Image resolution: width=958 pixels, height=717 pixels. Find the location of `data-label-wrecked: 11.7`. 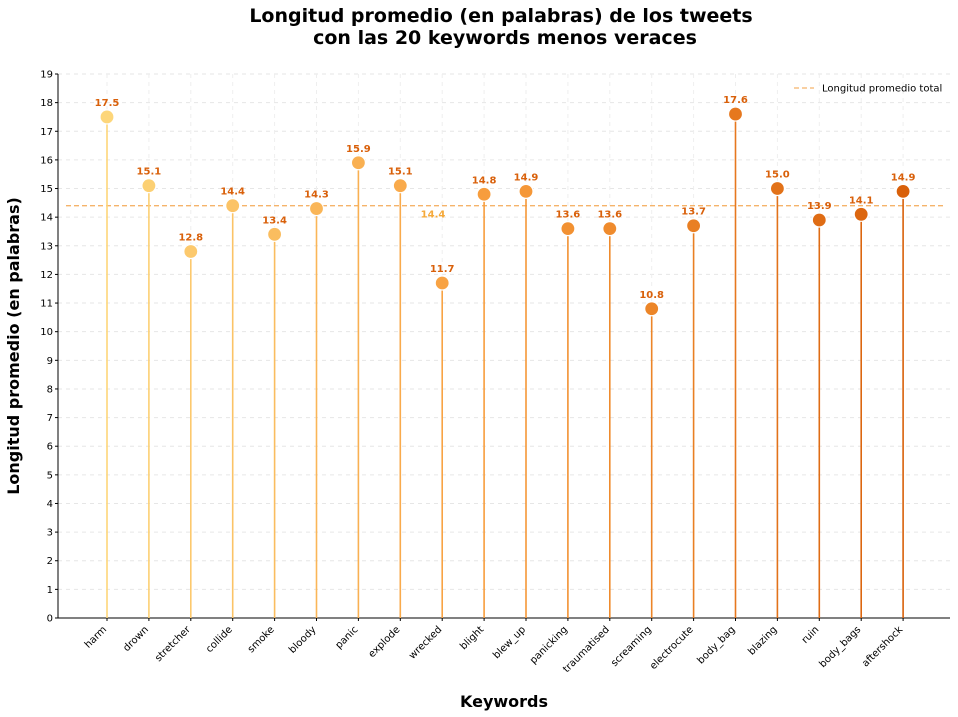

data-label-wrecked: 11.7 is located at coordinates (442, 269).